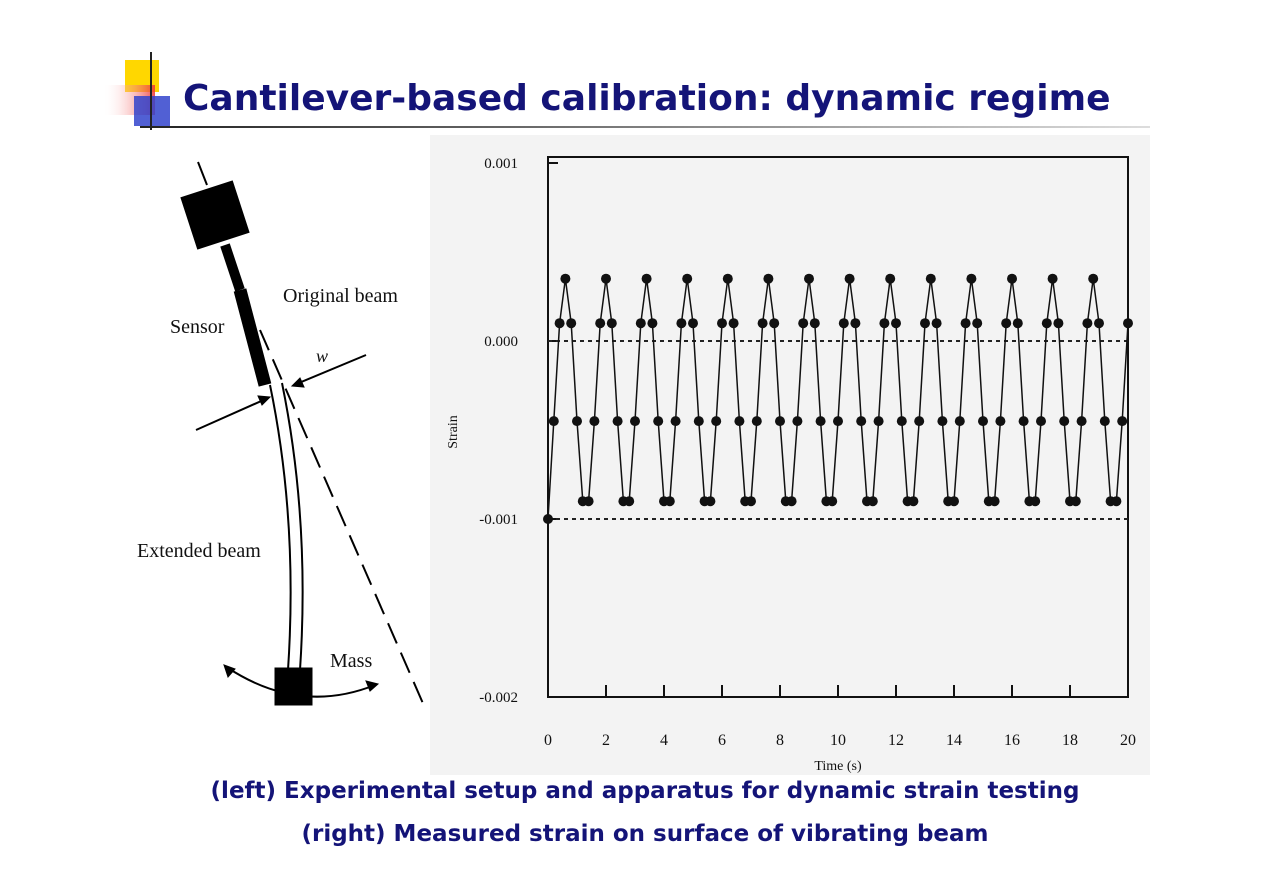  I want to click on diagram-label: Extended beam, so click(199, 551).